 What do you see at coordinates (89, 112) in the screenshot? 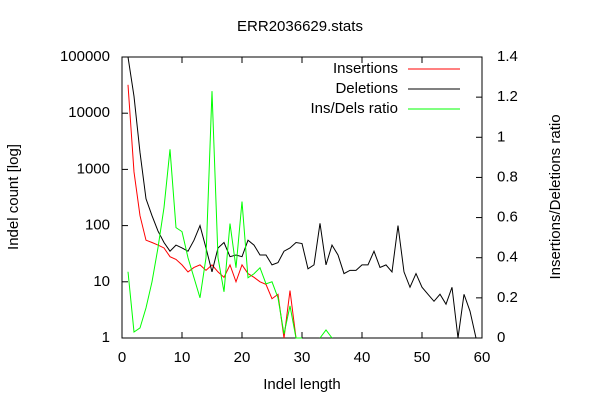
I see `y-tick-label: 10000` at bounding box center [89, 112].